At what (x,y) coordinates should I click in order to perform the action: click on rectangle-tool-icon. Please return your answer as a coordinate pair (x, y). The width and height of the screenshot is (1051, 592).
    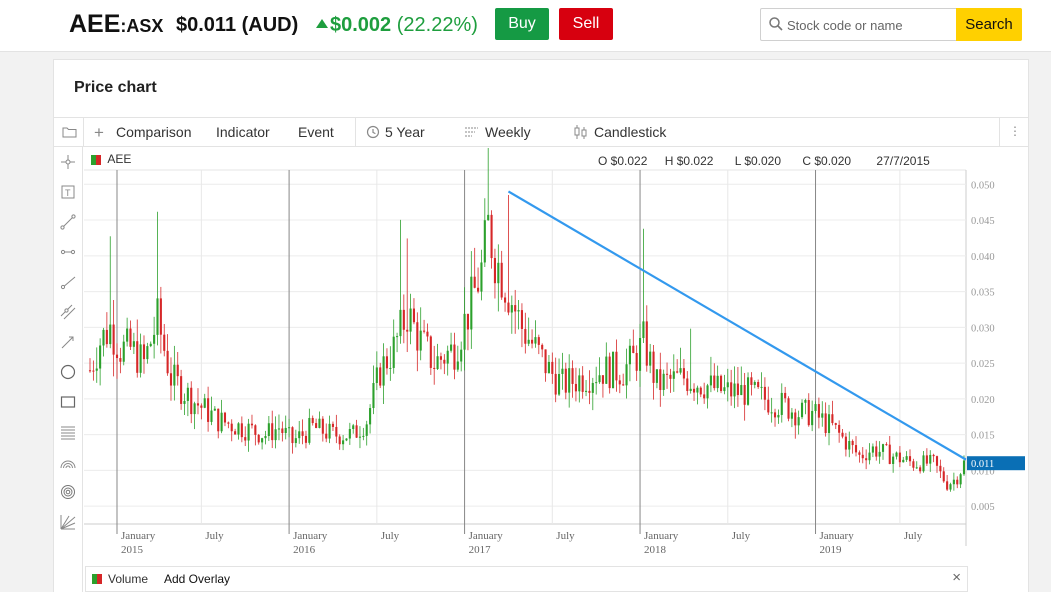
    Looking at the image, I should click on (68, 402).